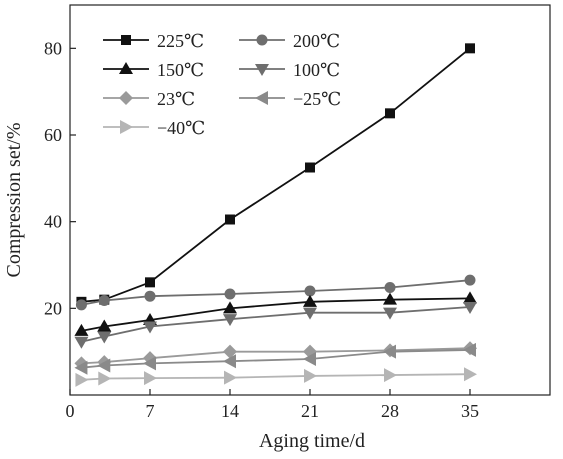 This screenshot has width=563, height=459. Describe the element at coordinates (180, 70) in the screenshot. I see `legend-label-150: 150℃` at that location.